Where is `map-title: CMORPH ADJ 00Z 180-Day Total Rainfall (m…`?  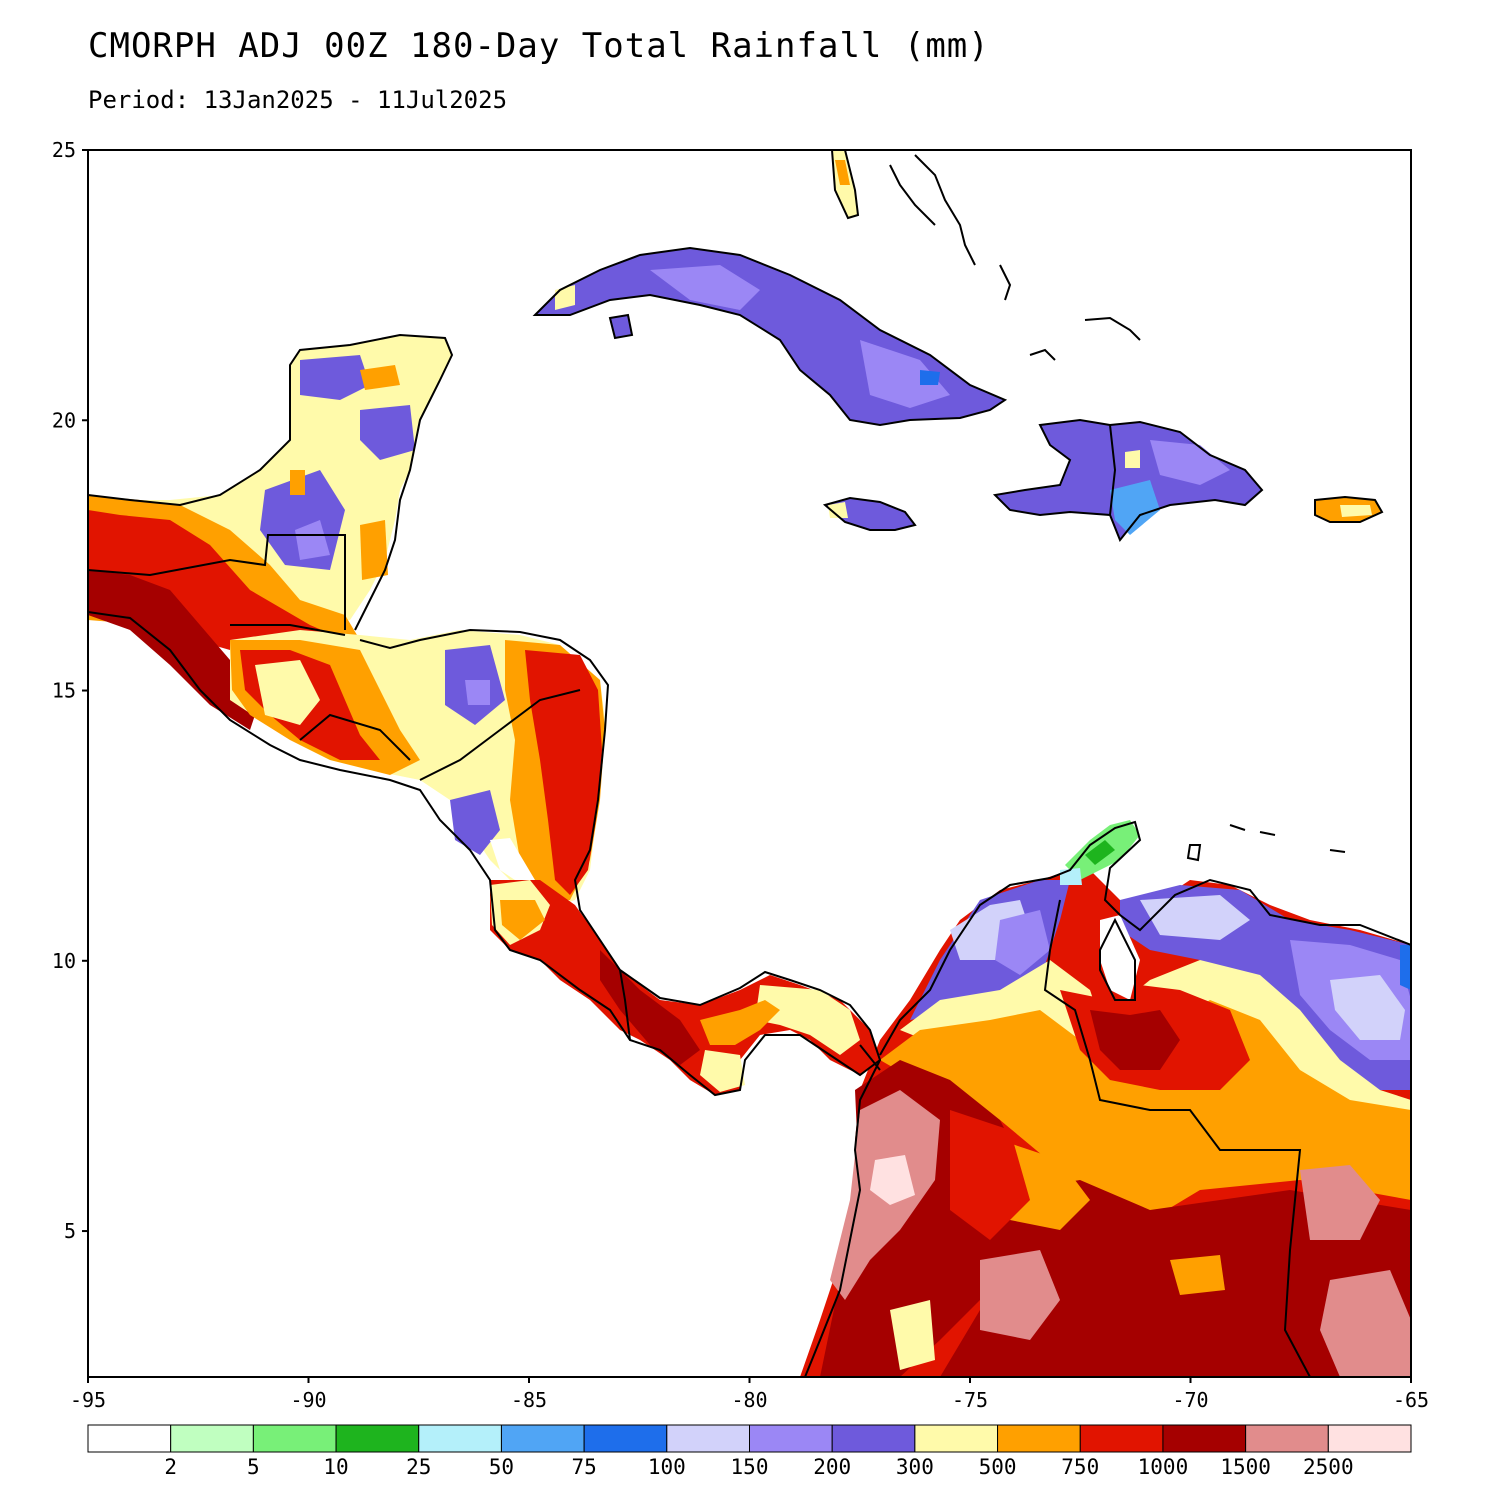 map-title: CMORPH ADJ 00Z 180-Day Total Rainfall (m… is located at coordinates (539, 46).